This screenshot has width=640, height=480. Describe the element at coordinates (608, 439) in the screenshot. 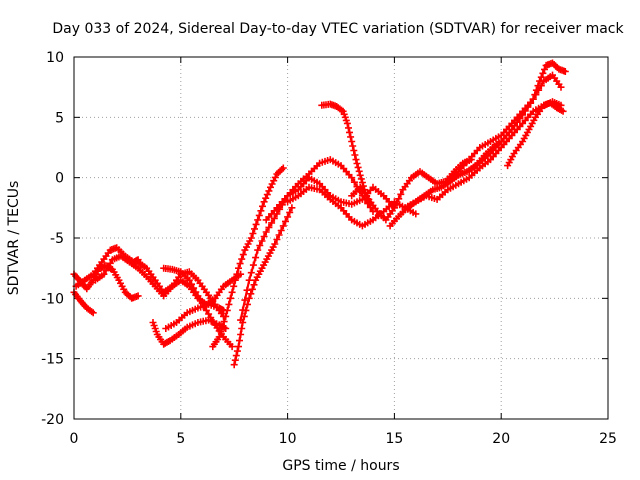

I see `x-tick-label: 25` at that location.